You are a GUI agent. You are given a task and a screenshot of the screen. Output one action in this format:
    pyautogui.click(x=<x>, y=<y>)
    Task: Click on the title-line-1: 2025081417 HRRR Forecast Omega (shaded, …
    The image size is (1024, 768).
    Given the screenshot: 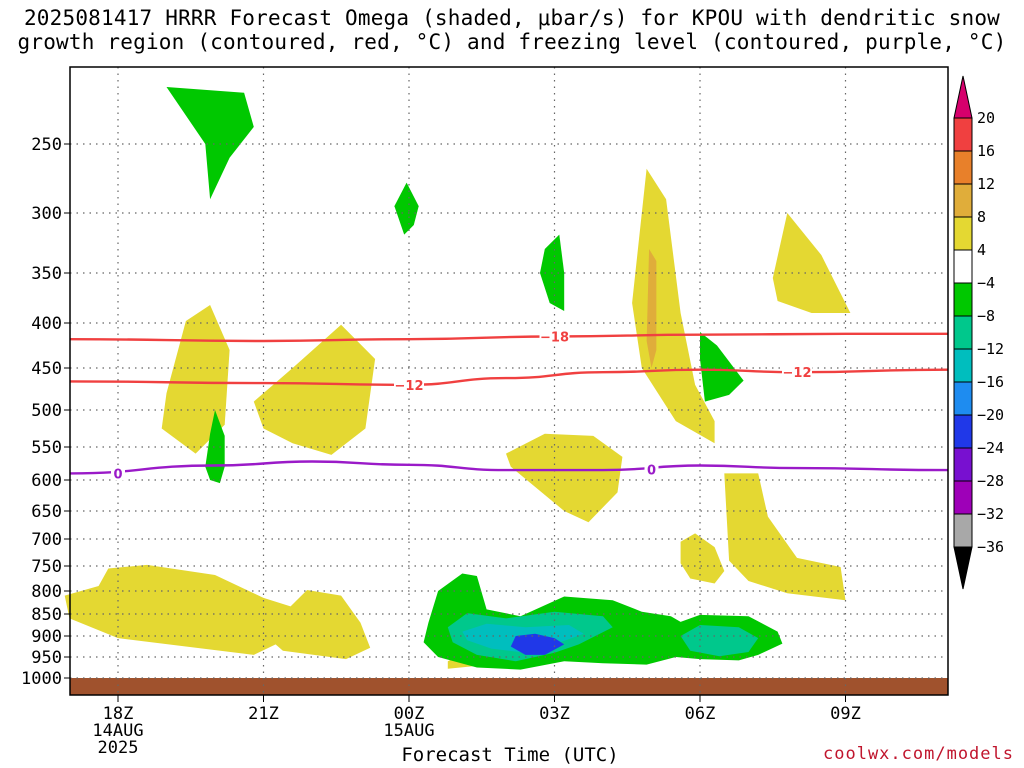 What is the action you would take?
    pyautogui.click(x=512, y=18)
    